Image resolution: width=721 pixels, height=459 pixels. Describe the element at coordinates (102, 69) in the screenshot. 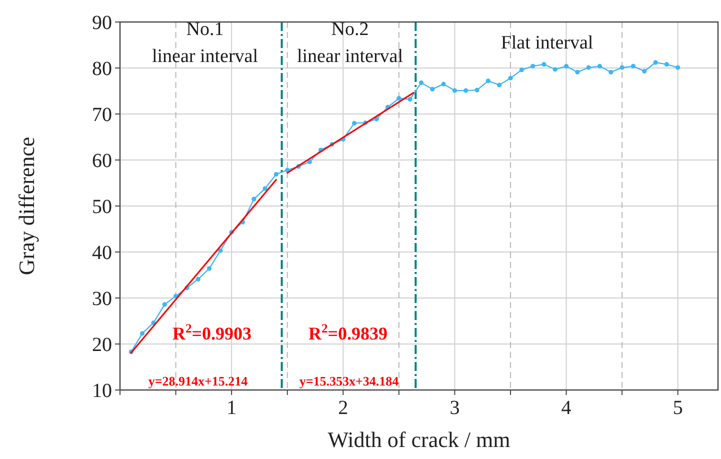

I see `y-tick-label: 80` at that location.